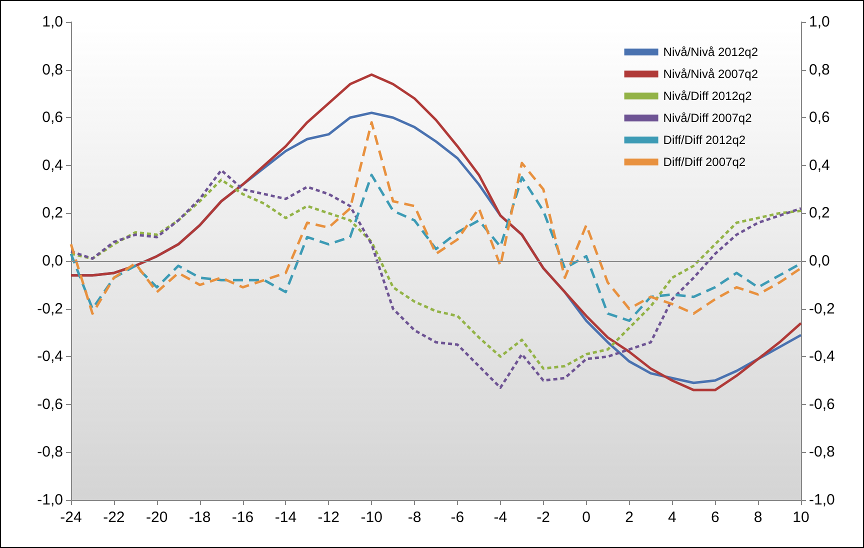 This screenshot has width=864, height=548. What do you see at coordinates (819, 117) in the screenshot?
I see `y2-tick-label: 0,6` at bounding box center [819, 117].